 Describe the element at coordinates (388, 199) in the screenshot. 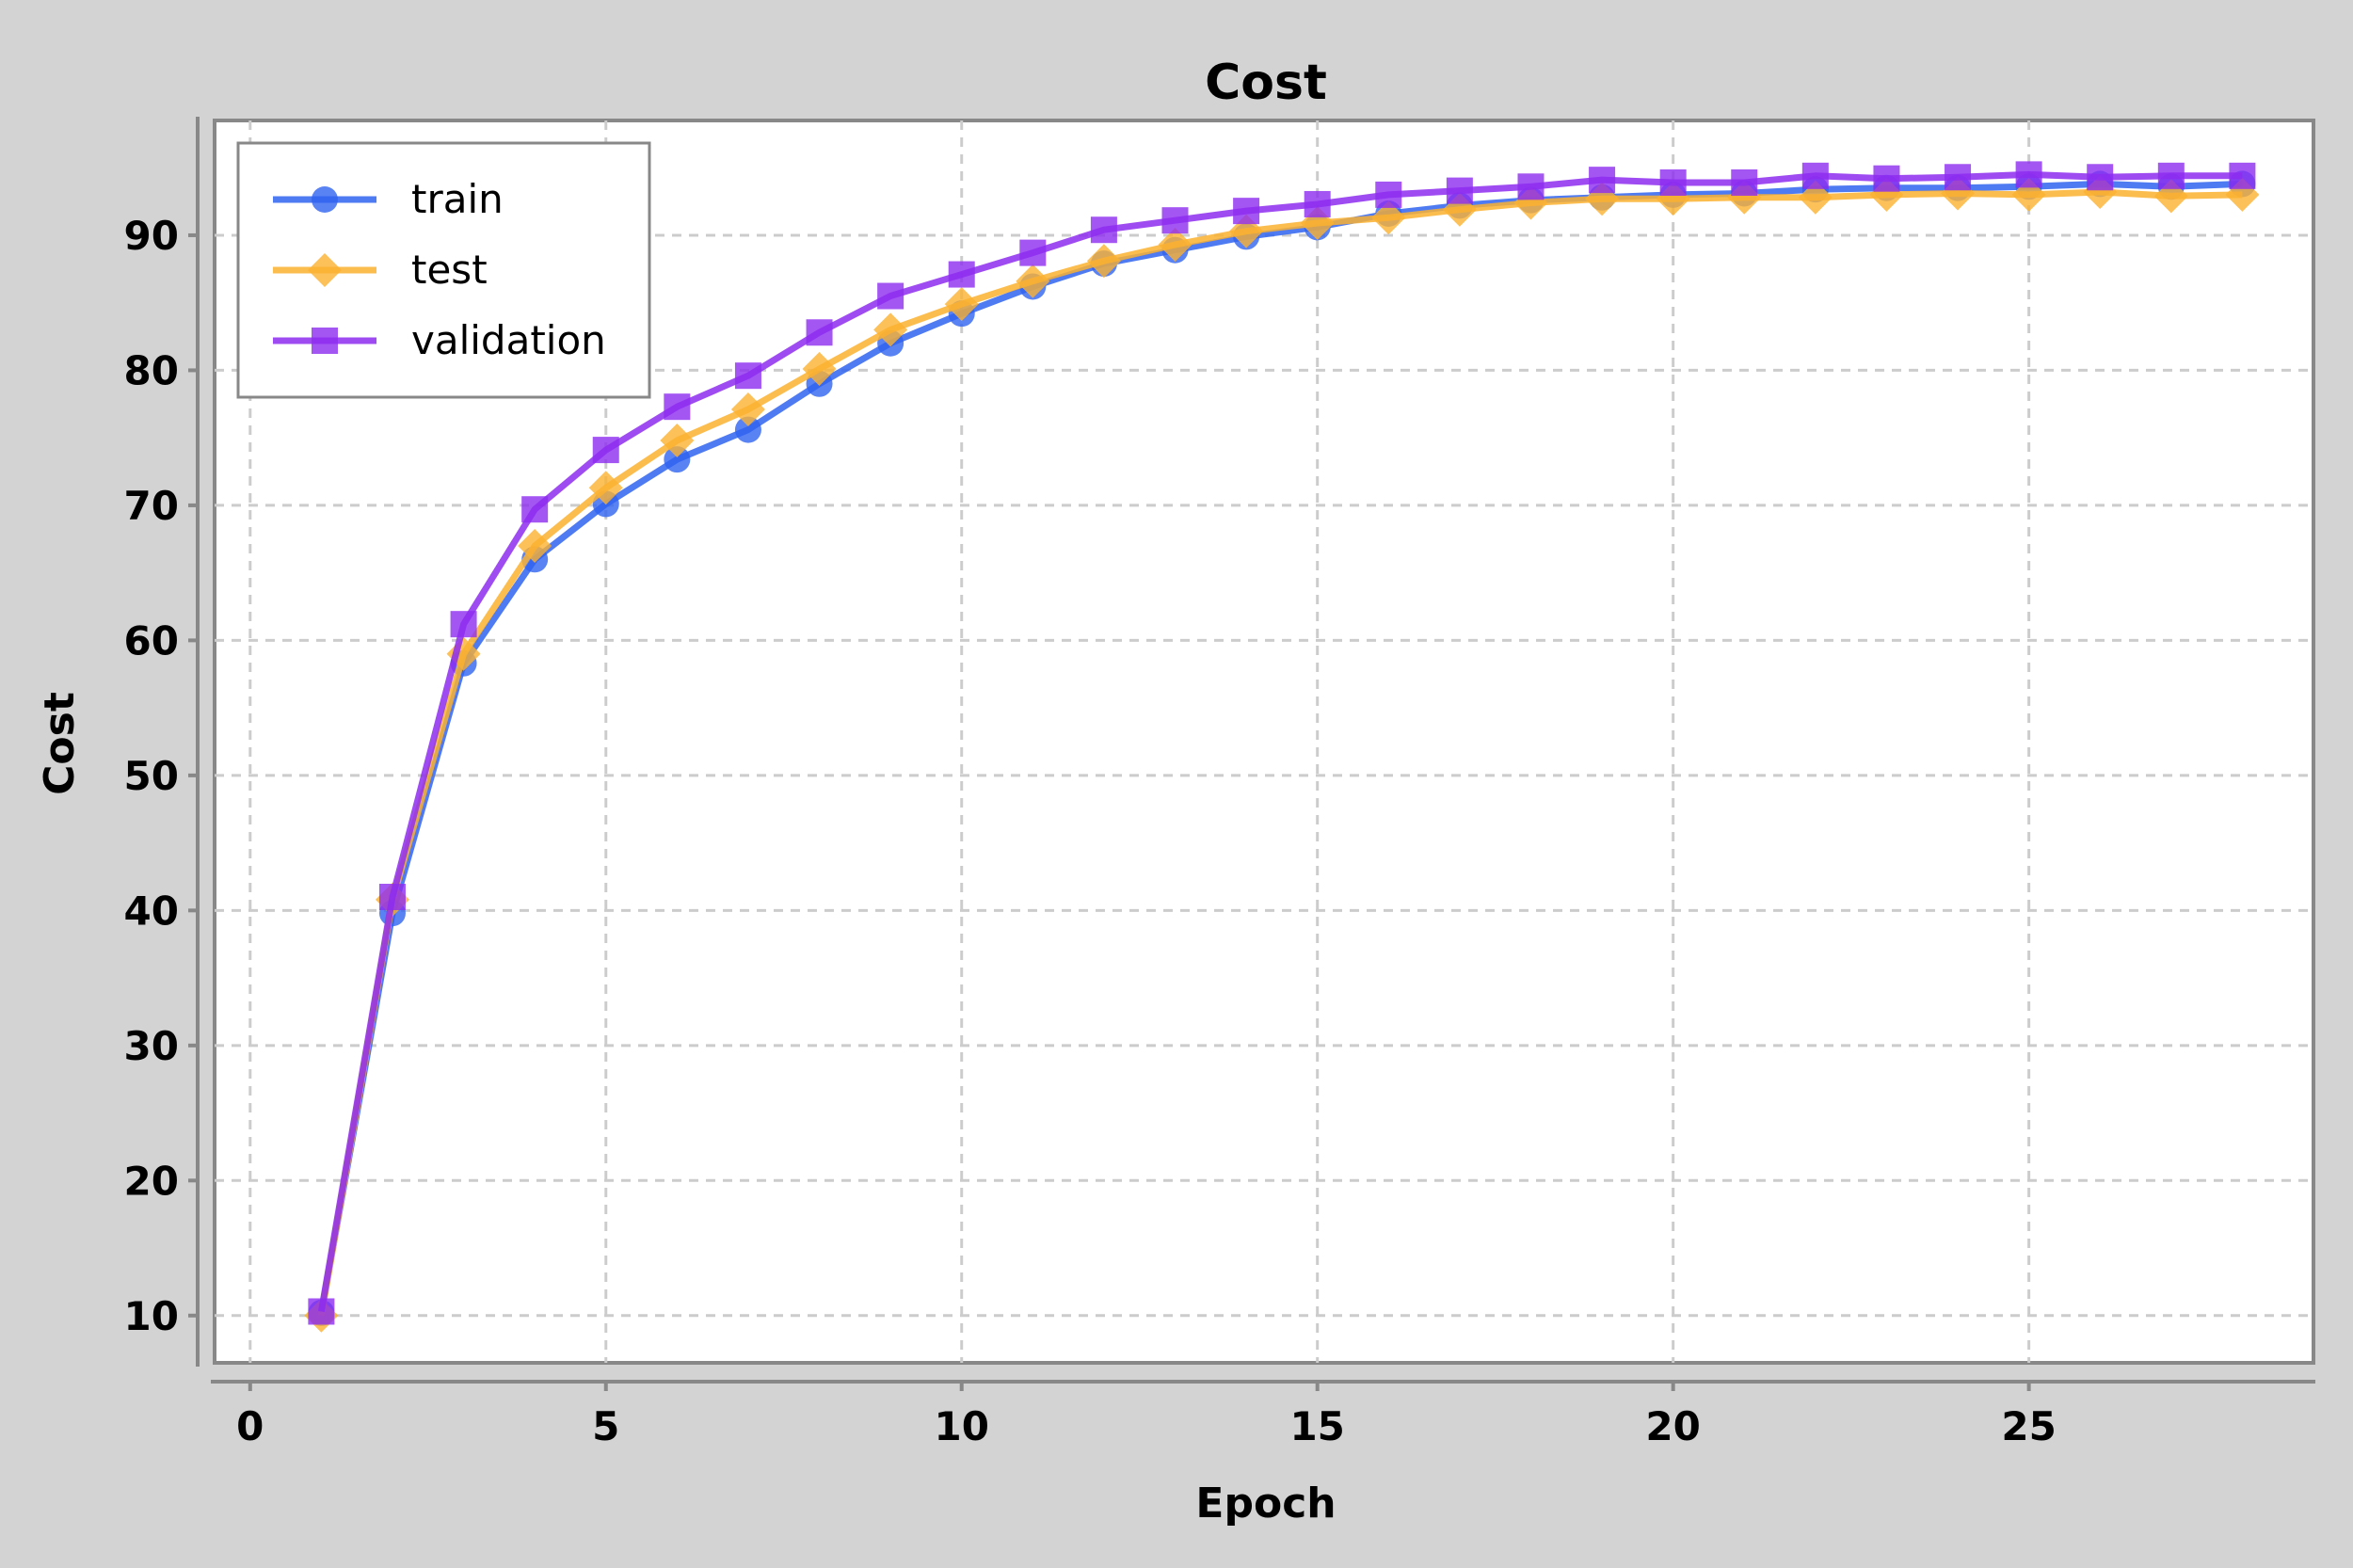

I see `legend-item-train: train` at that location.